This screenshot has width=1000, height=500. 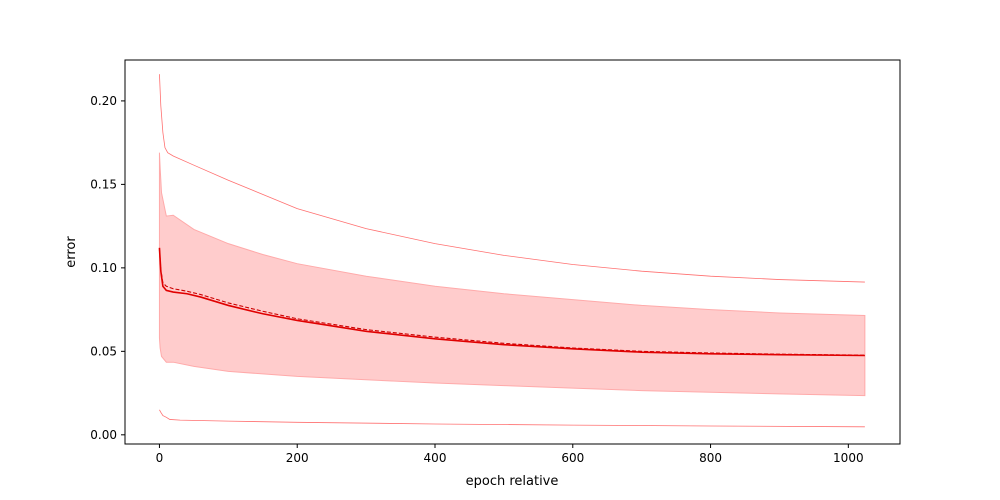 I want to click on x-tick-label: 800, so click(x=710, y=458).